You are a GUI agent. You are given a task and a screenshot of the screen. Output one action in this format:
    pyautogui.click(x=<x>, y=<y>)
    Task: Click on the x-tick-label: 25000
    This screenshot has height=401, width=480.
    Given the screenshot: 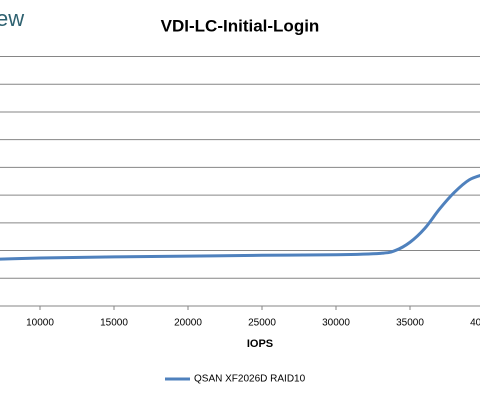 What is the action you would take?
    pyautogui.click(x=262, y=323)
    